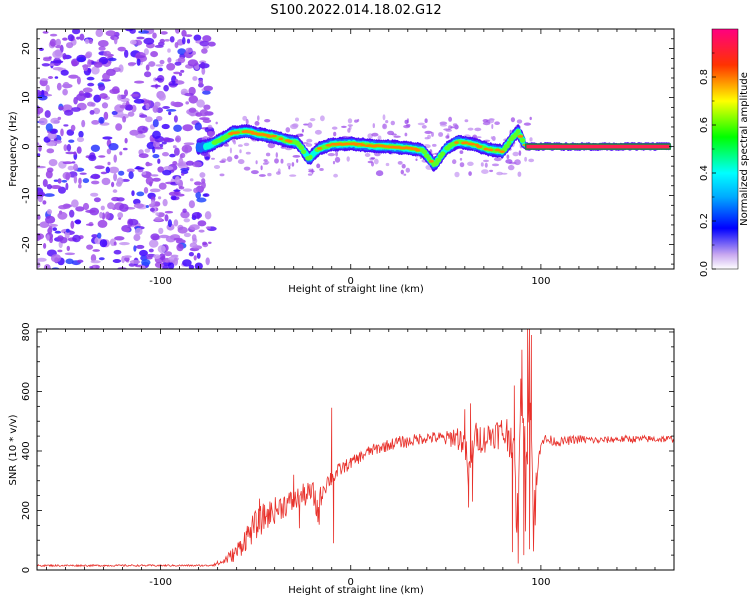 The height and width of the screenshot is (600, 750). What do you see at coordinates (160, 582) in the screenshot?
I see `x-tick-label: -100` at bounding box center [160, 582].